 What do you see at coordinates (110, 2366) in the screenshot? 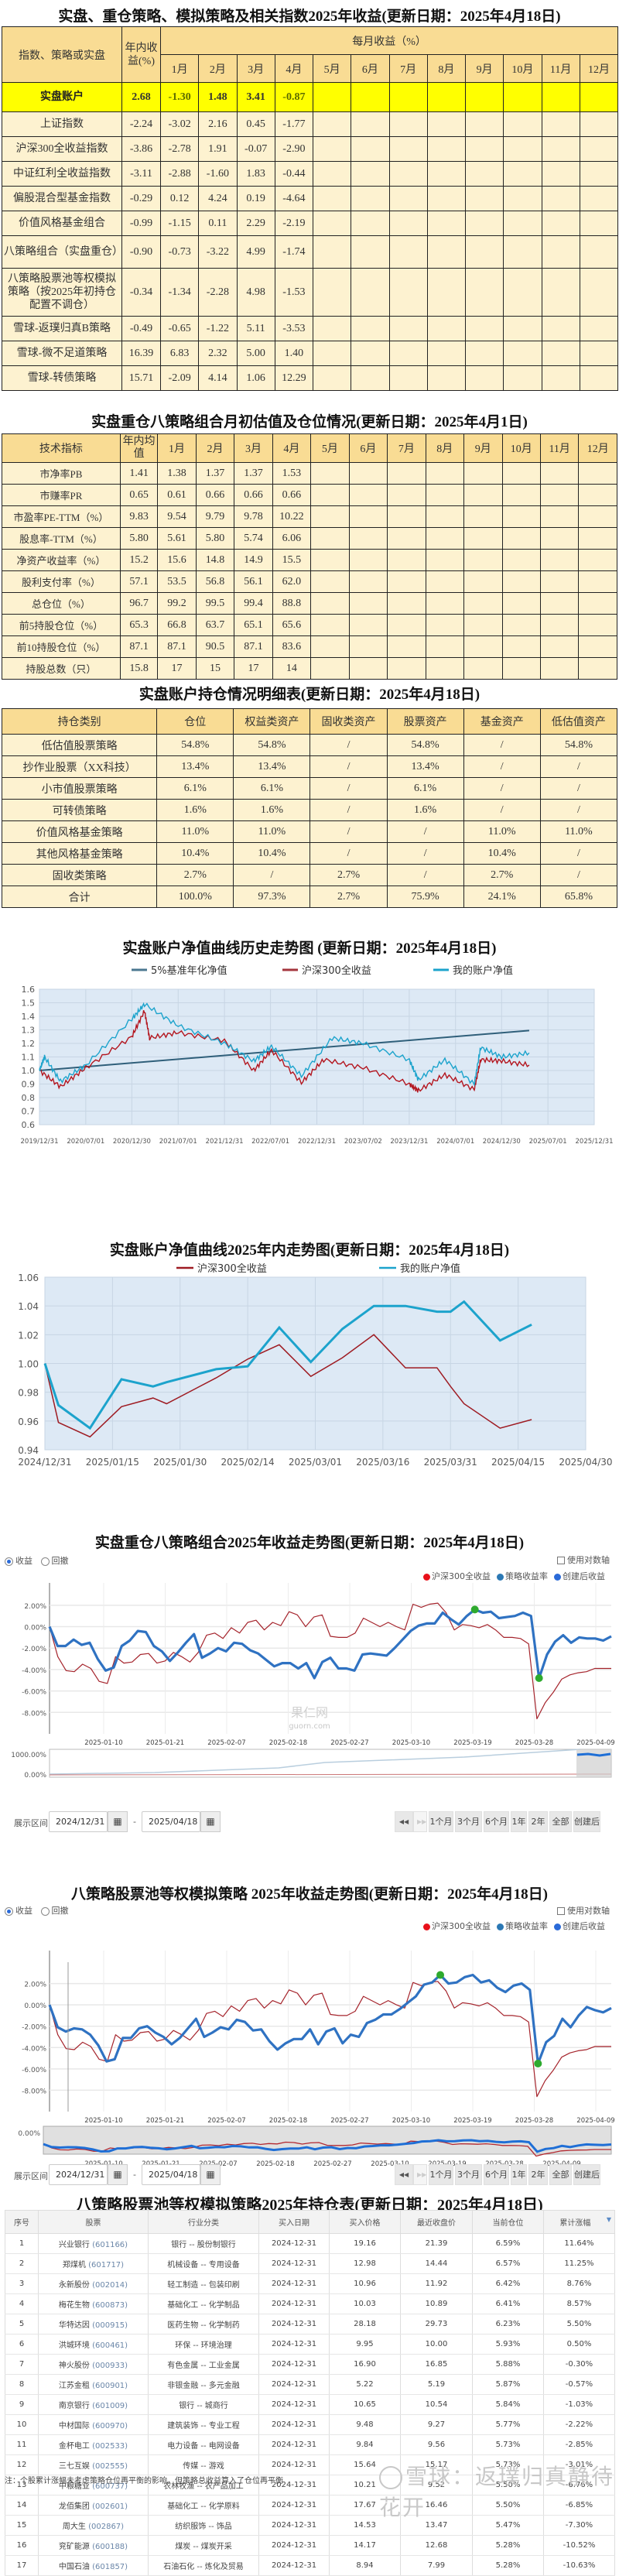
I see `stock-code: (000933)` at bounding box center [110, 2366].